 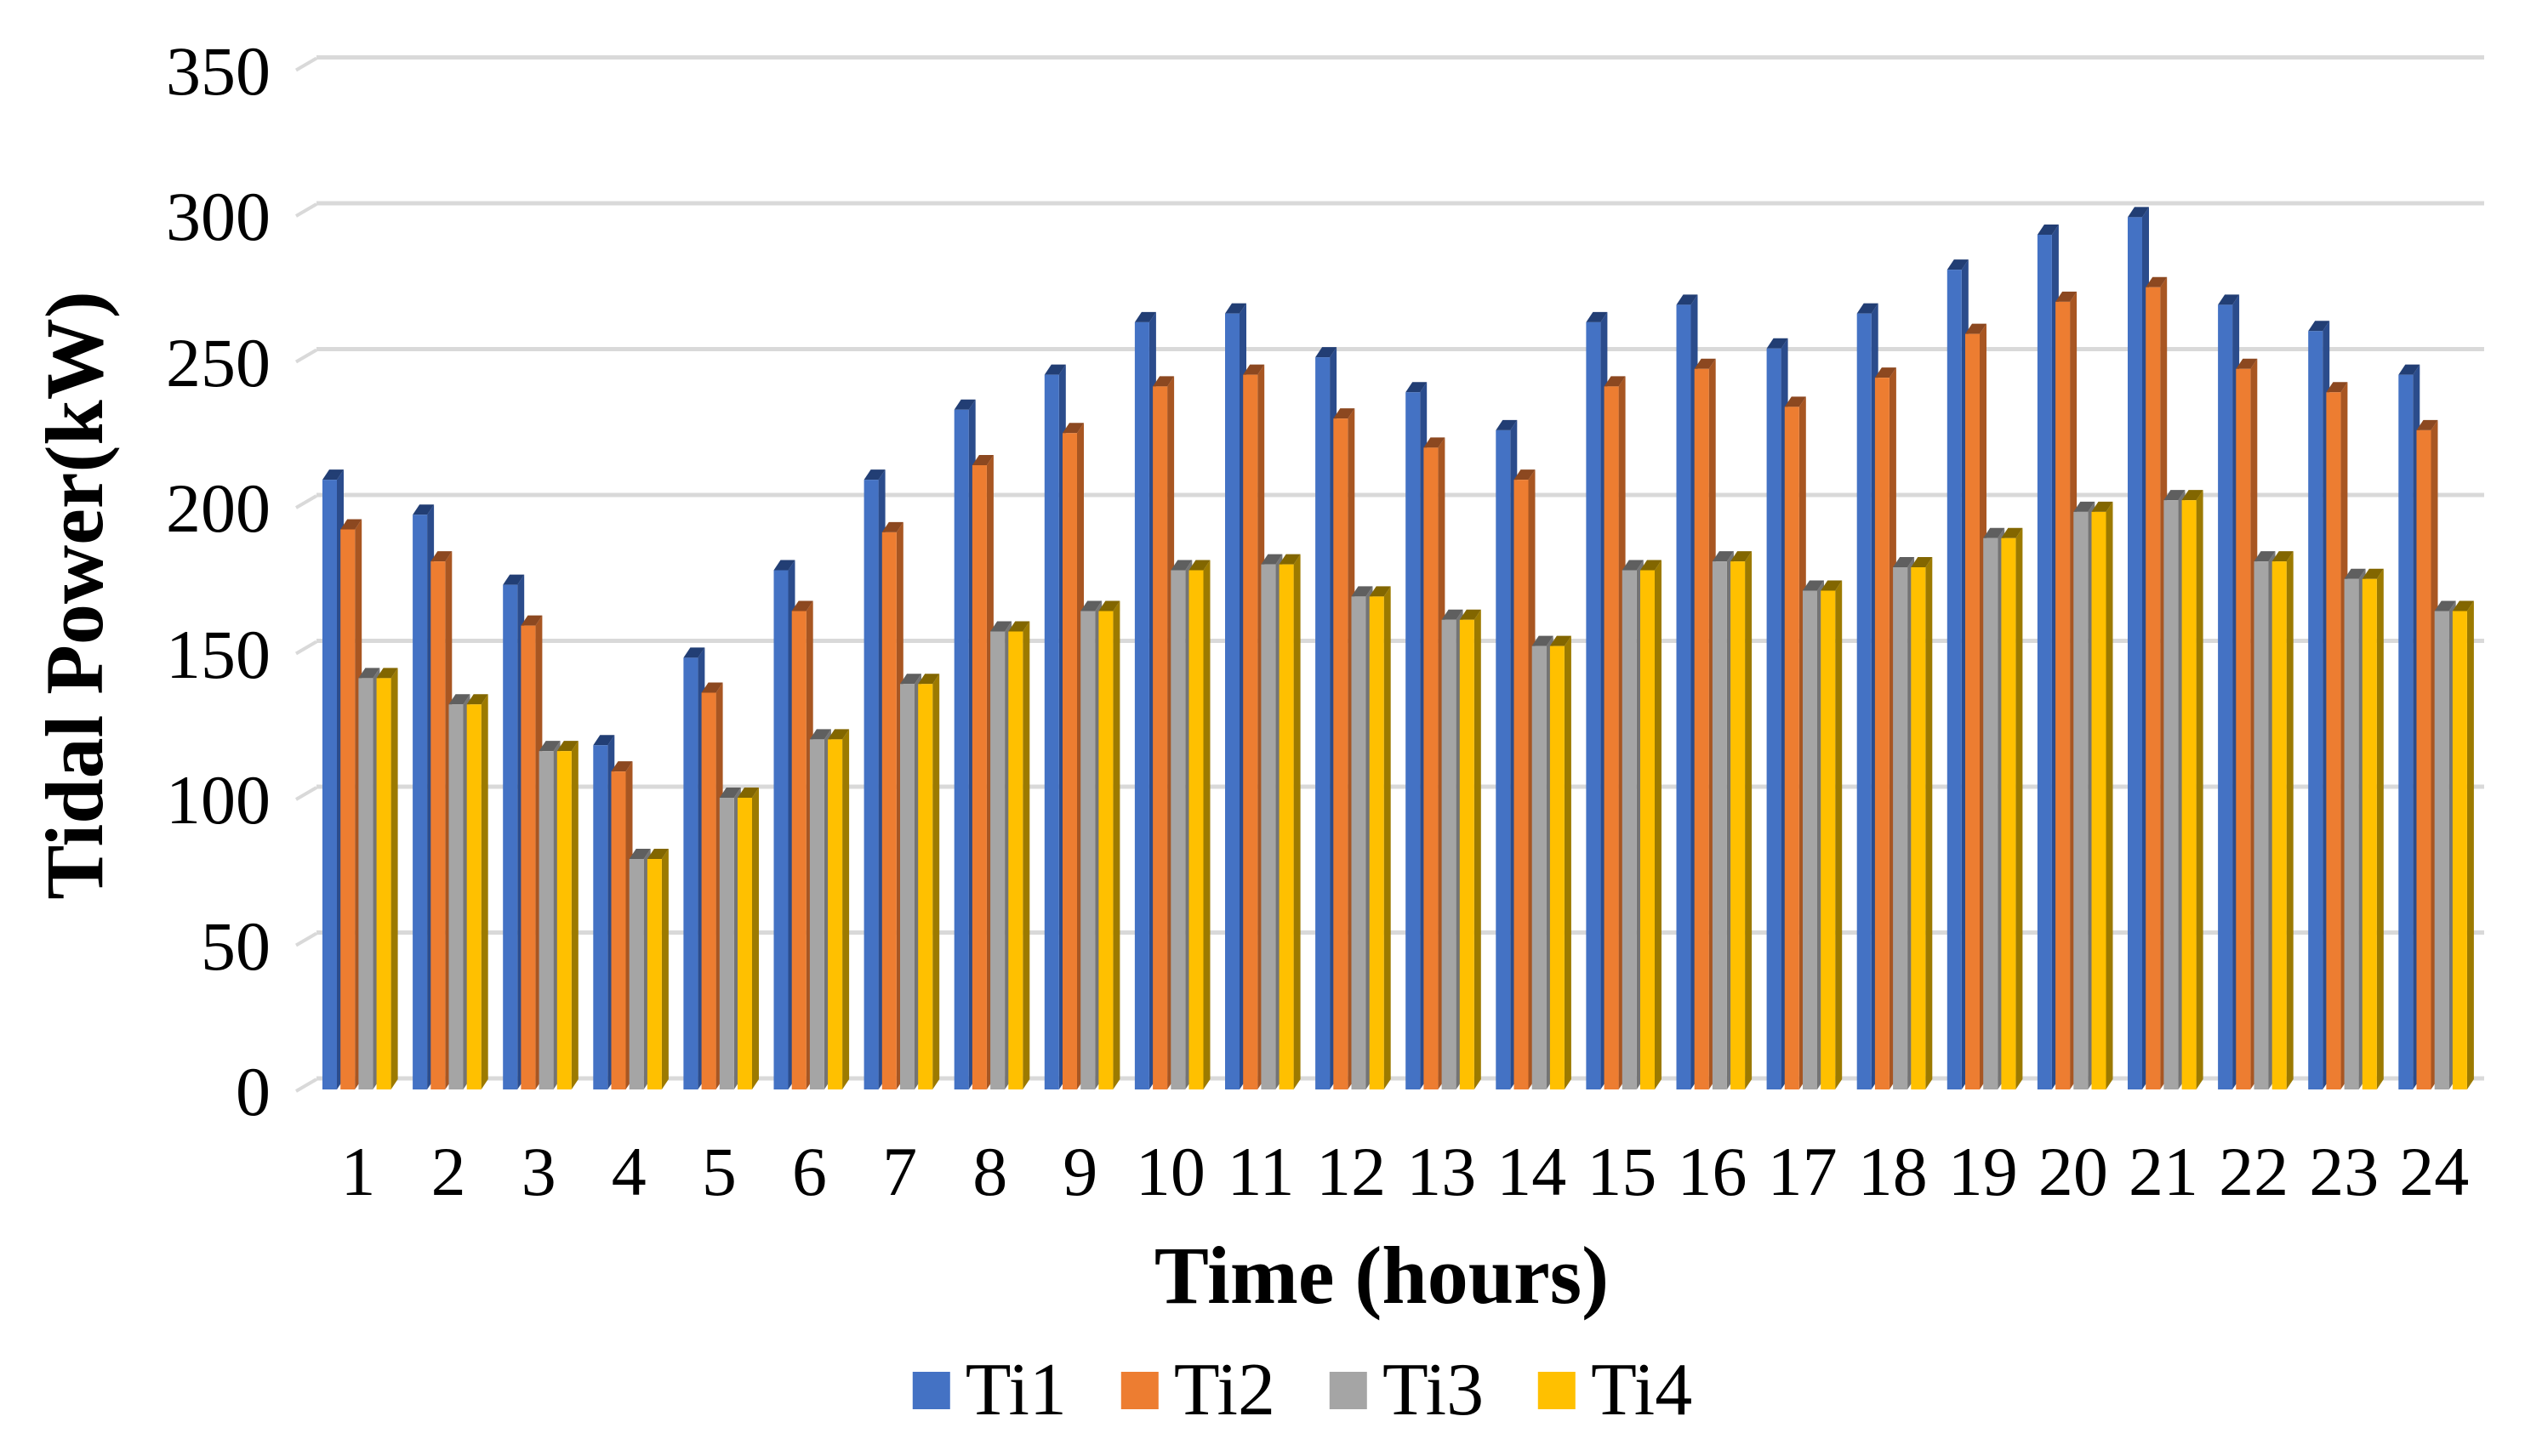 I want to click on legend-item-Ti1: Ti1, so click(x=989, y=1390).